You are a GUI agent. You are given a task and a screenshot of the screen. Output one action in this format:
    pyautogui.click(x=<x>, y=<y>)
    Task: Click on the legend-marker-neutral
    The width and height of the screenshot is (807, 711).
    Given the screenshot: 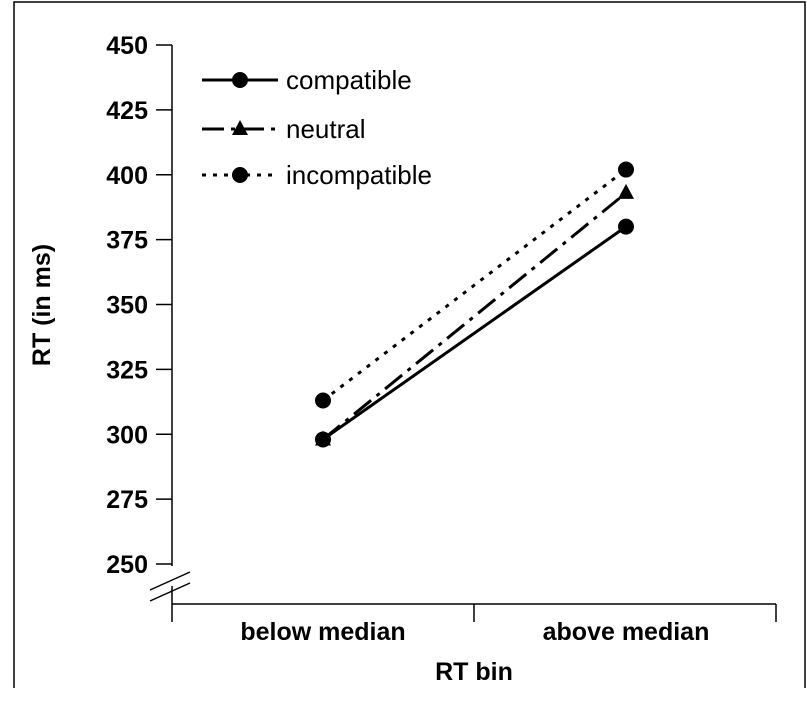 What is the action you would take?
    pyautogui.click(x=240, y=127)
    